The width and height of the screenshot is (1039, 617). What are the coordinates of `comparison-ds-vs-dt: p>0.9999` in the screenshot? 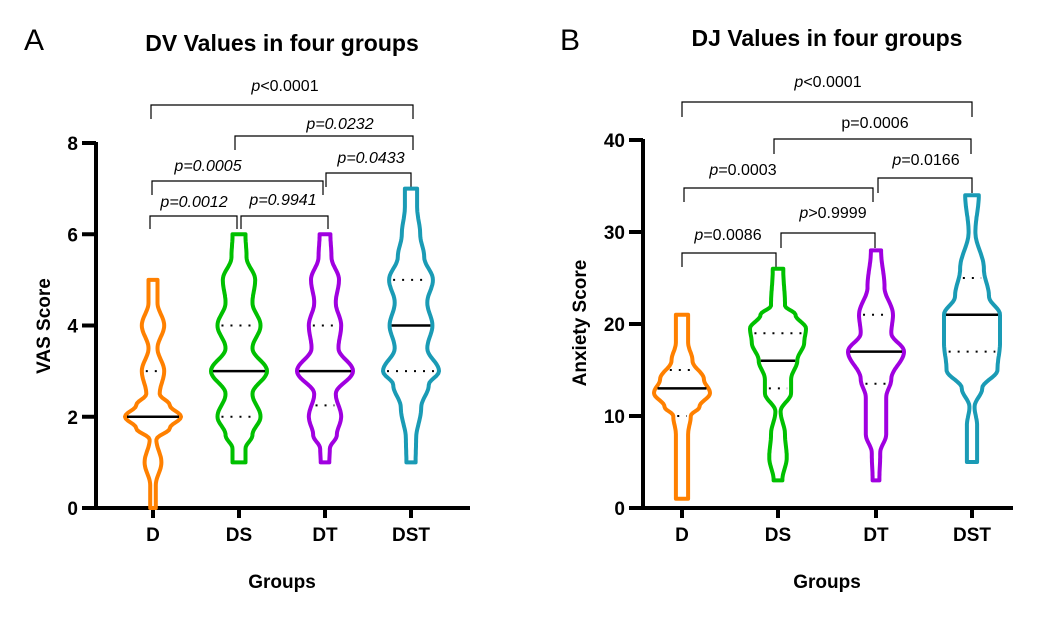 It's located at (828, 226).